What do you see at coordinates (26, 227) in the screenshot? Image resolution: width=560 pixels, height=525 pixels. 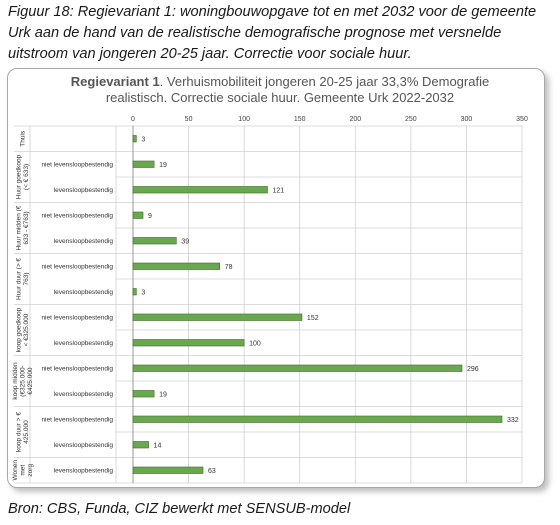 I see `group-label: 633 - €763)` at bounding box center [26, 227].